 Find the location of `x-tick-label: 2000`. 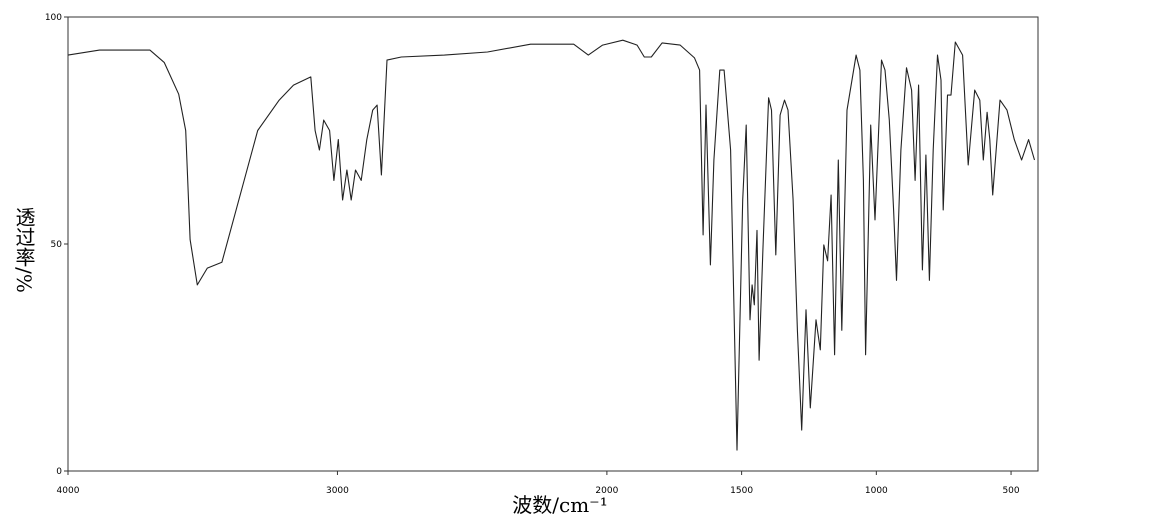

x-tick-label: 2000 is located at coordinates (606, 491).